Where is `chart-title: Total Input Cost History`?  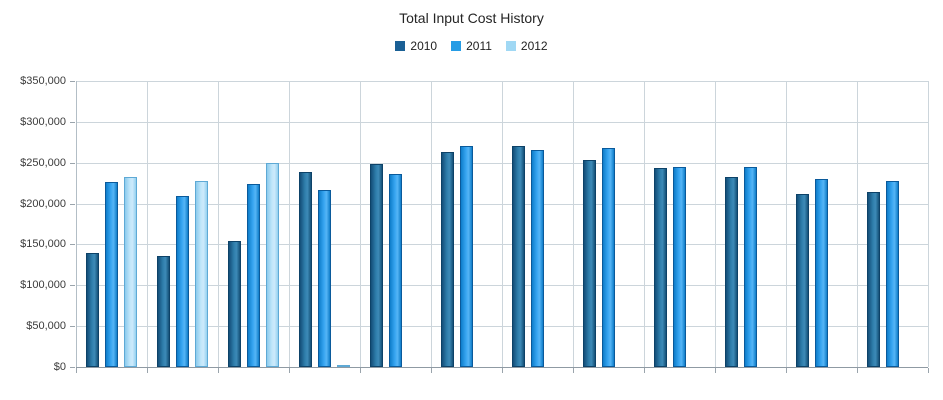
chart-title: Total Input Cost History is located at coordinates (471, 18).